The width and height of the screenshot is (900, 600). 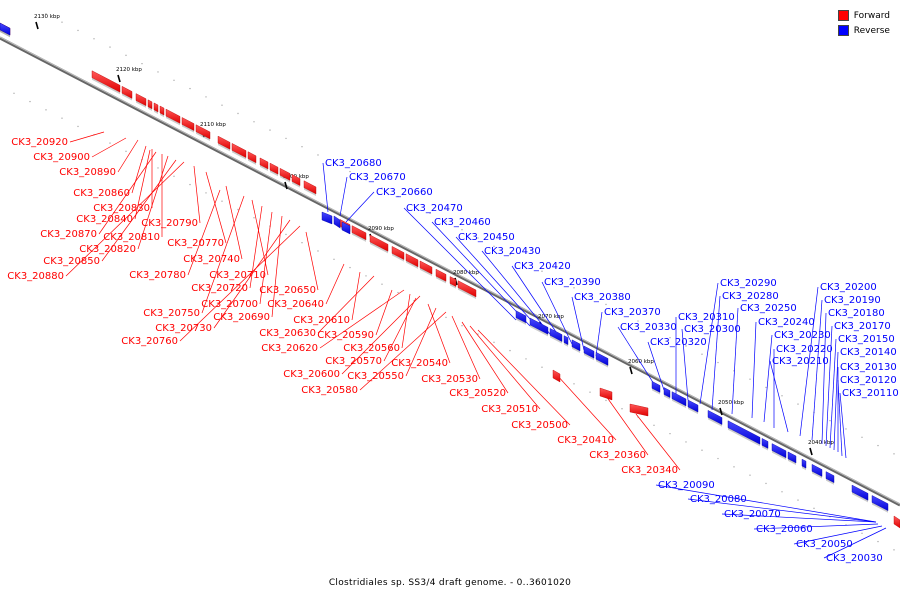 I want to click on gene-label: CK3_20210, so click(x=800, y=361).